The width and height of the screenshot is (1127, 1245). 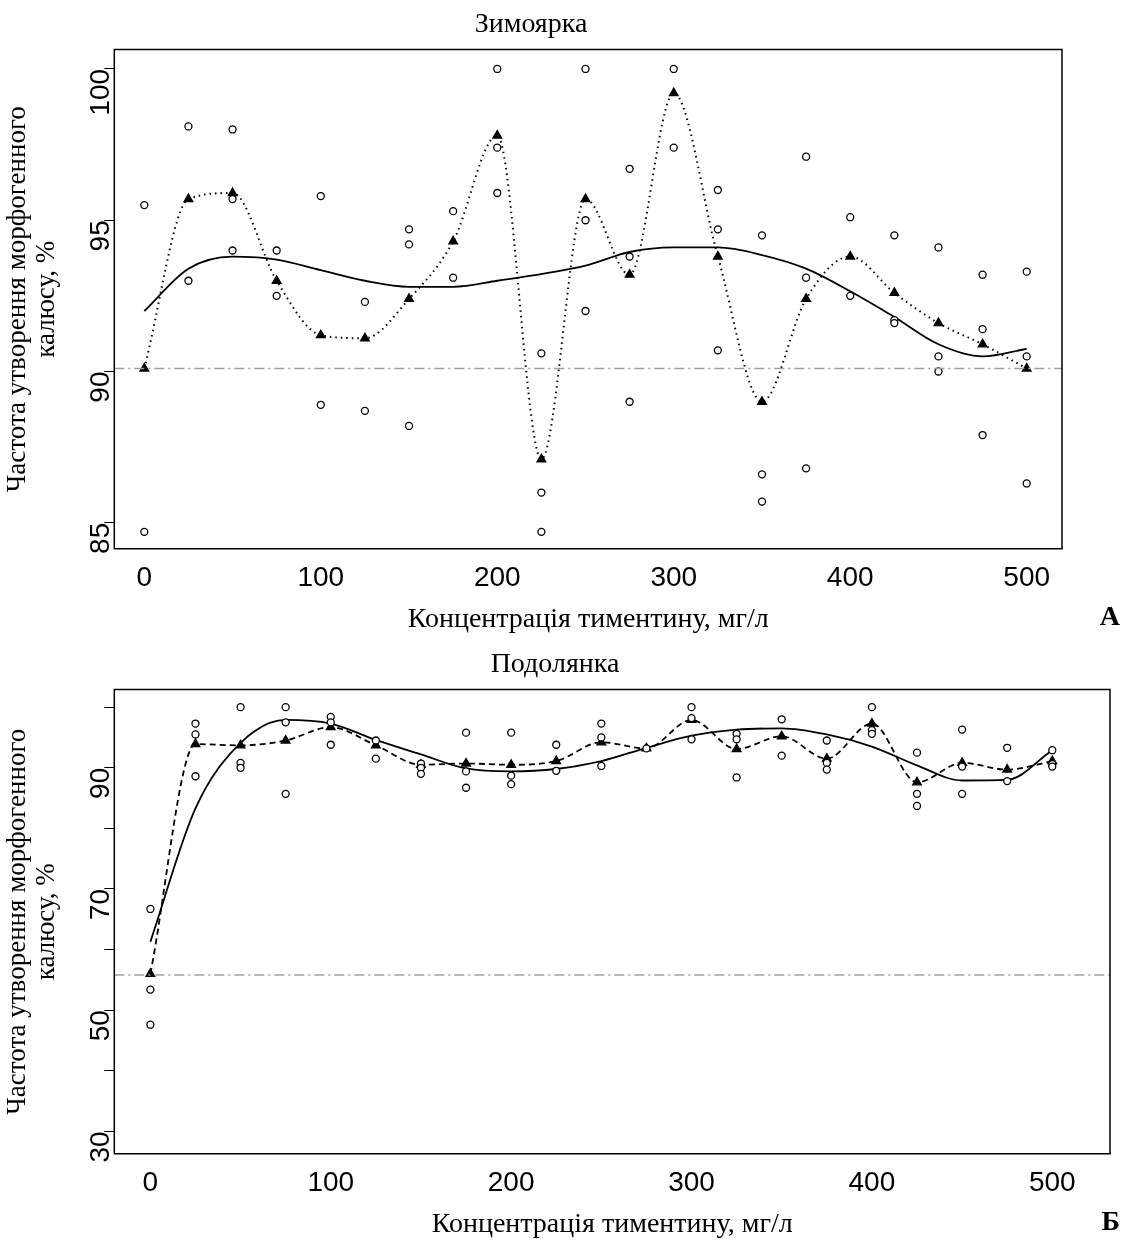 I want to click on y-tick-label: 100, so click(x=100, y=92).